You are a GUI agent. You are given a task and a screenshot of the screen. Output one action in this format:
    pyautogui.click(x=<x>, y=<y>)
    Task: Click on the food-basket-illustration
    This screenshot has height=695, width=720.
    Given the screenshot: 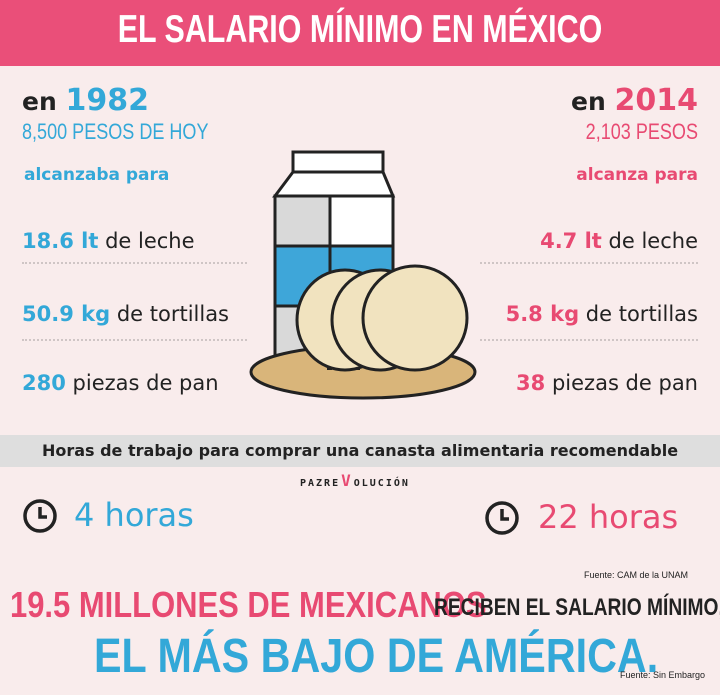 What is the action you would take?
    pyautogui.click(x=363, y=275)
    